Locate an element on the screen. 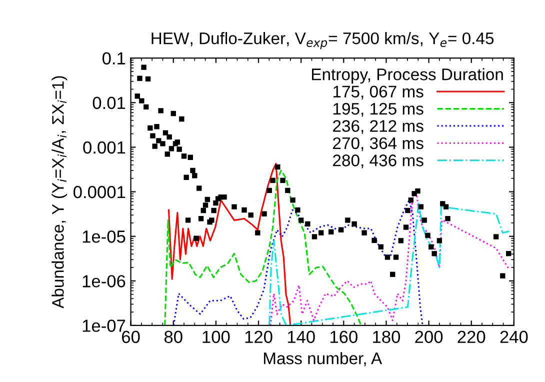 This screenshot has width=545, height=382. y-tick-label: 1e-06 is located at coordinates (104, 281).